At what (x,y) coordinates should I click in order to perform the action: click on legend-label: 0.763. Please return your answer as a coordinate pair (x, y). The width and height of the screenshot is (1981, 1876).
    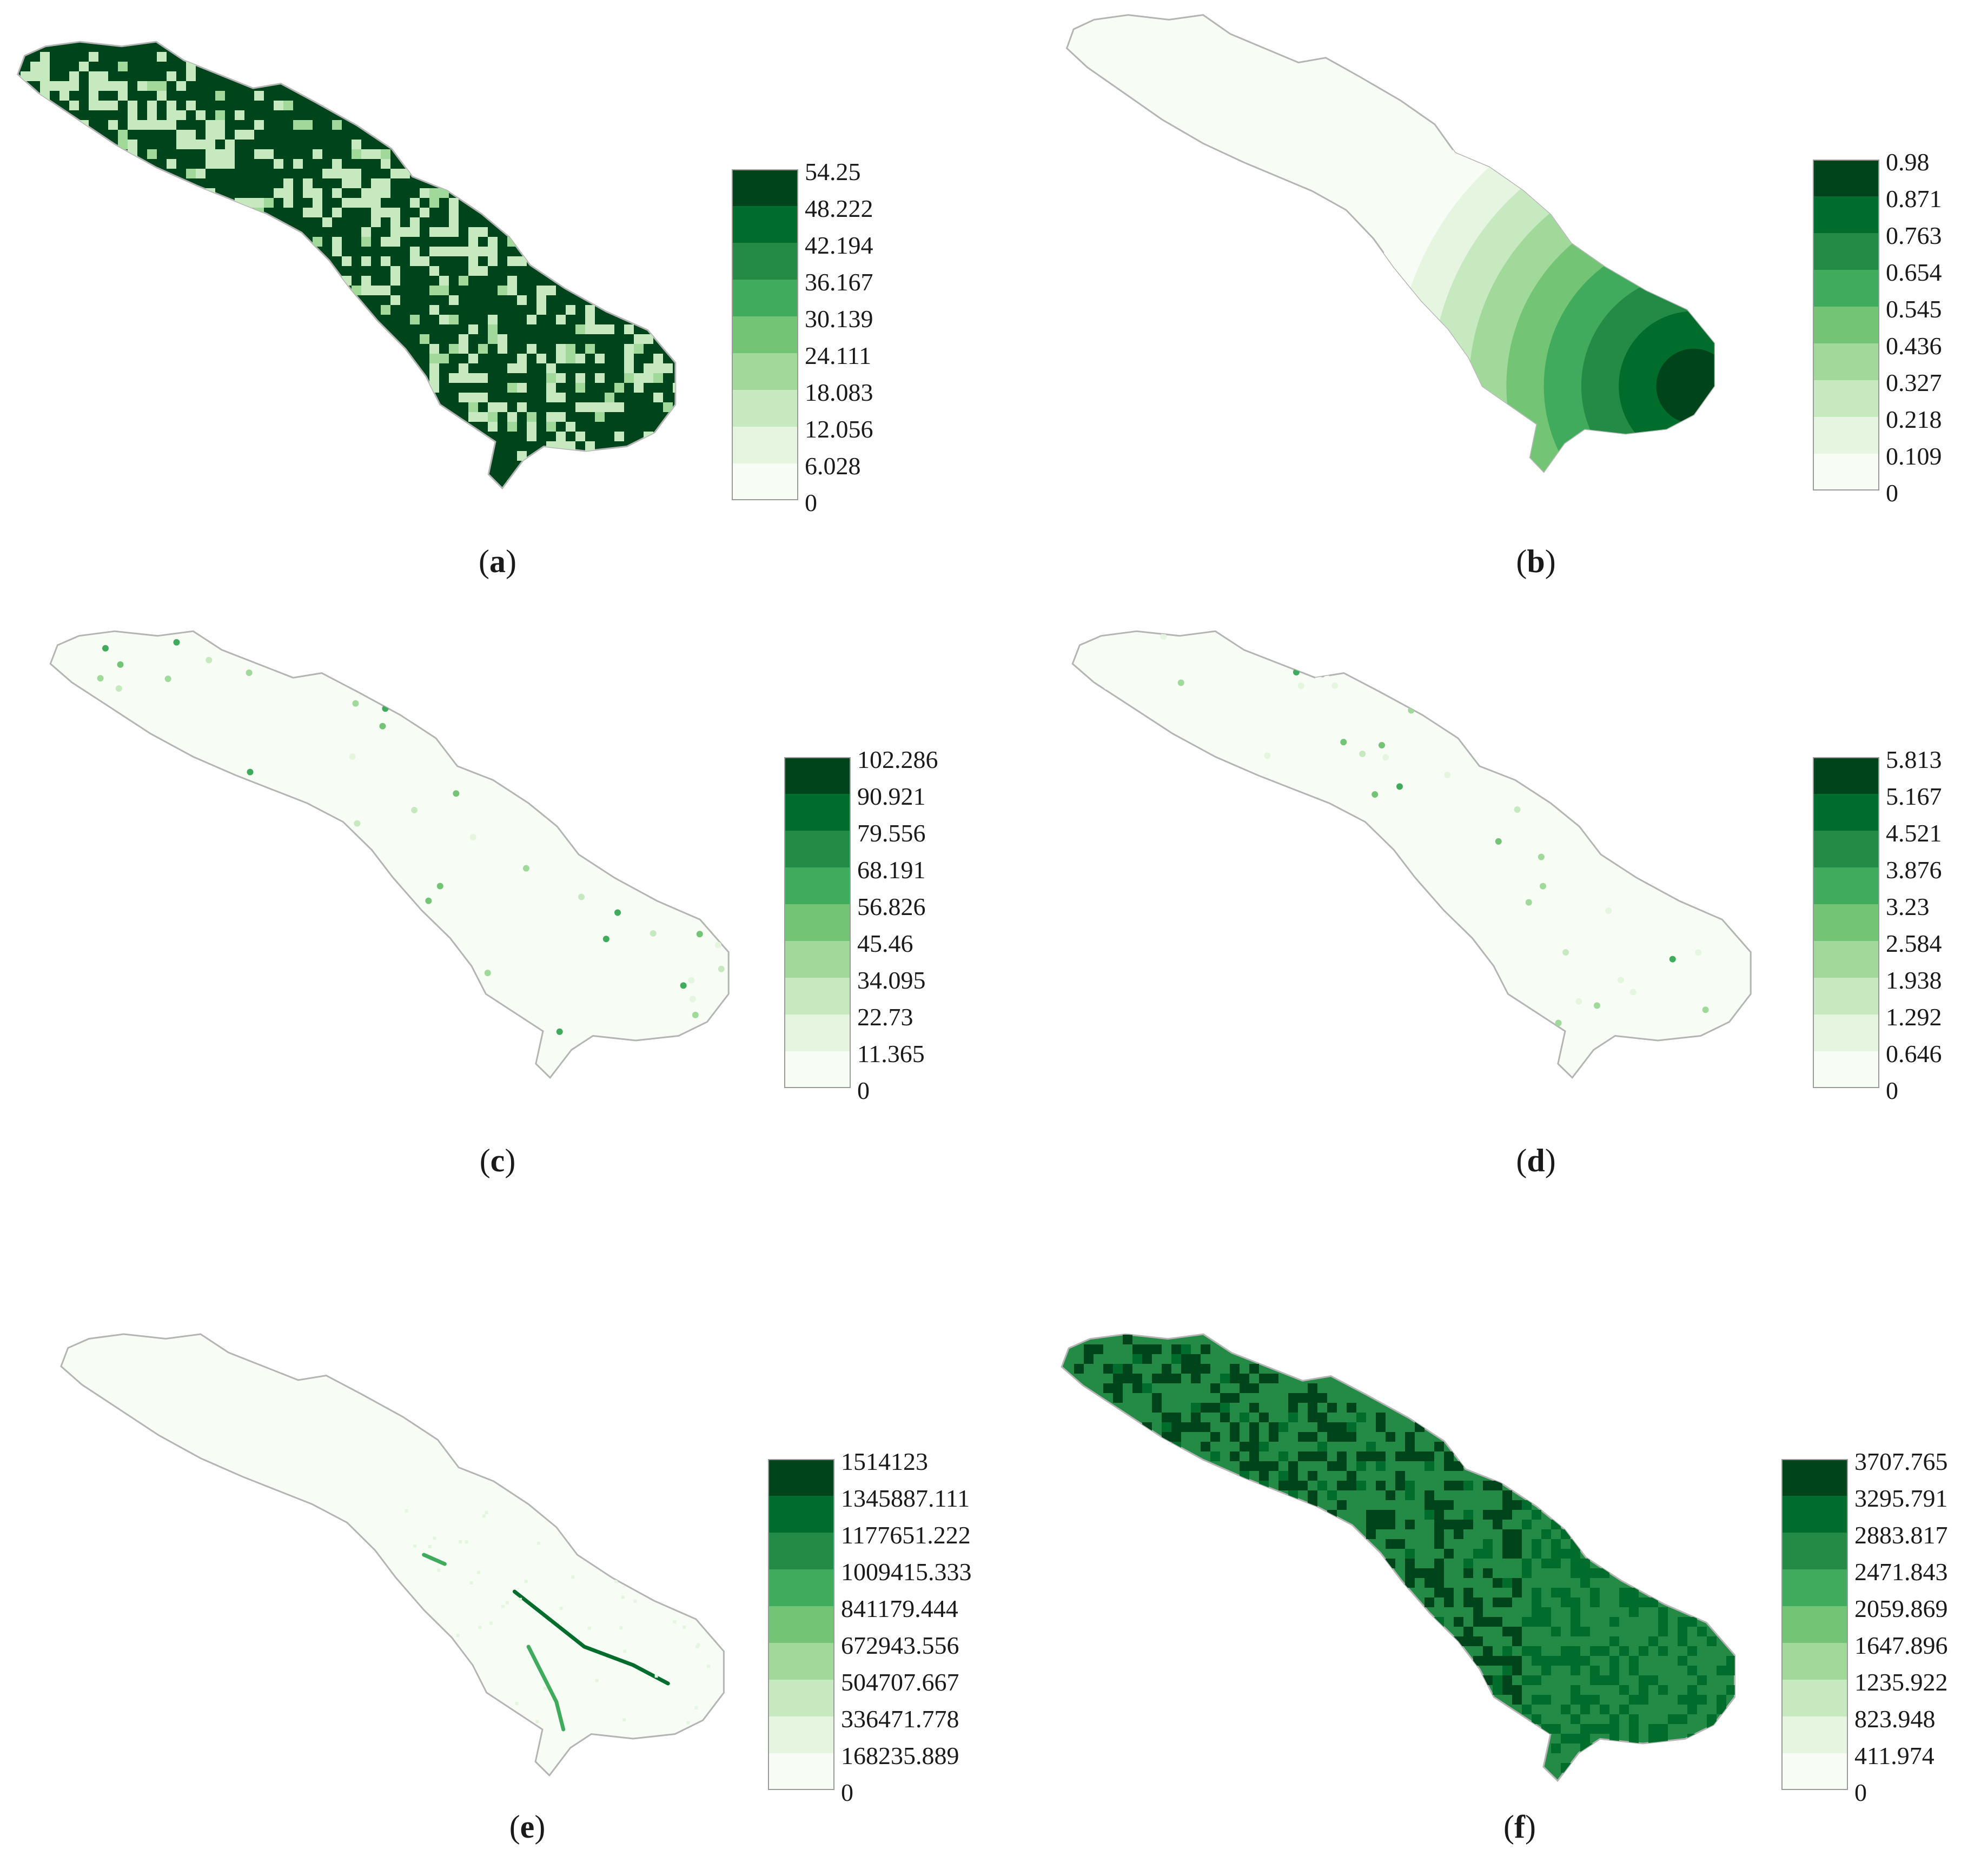
    Looking at the image, I should click on (1914, 235).